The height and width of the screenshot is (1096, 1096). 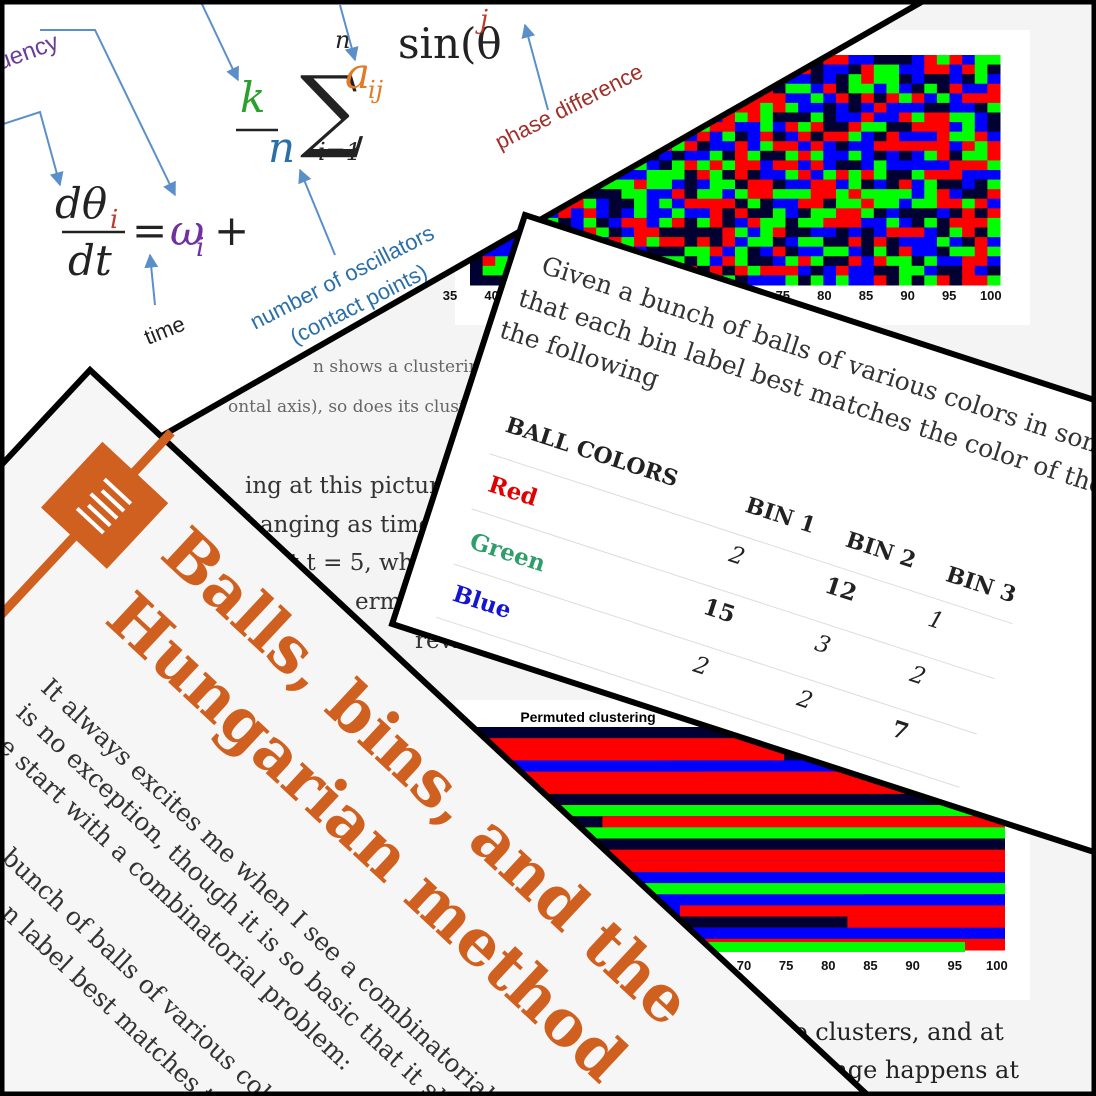 I want to click on x-tick-label: 90, so click(x=912, y=965).